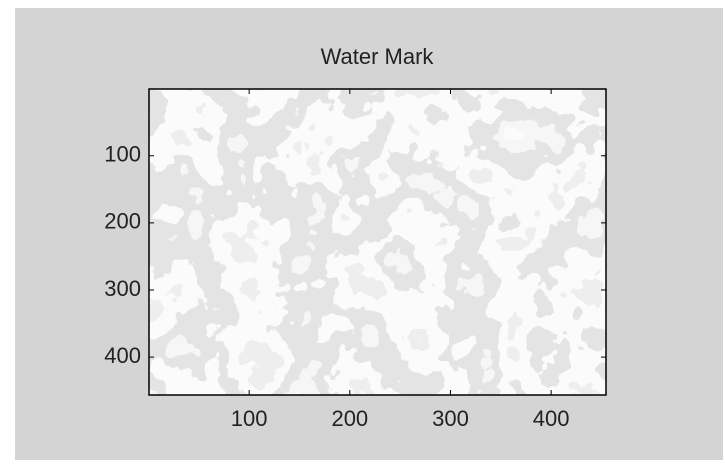 The image size is (725, 473). I want to click on x-tick-label: 200, so click(349, 418).